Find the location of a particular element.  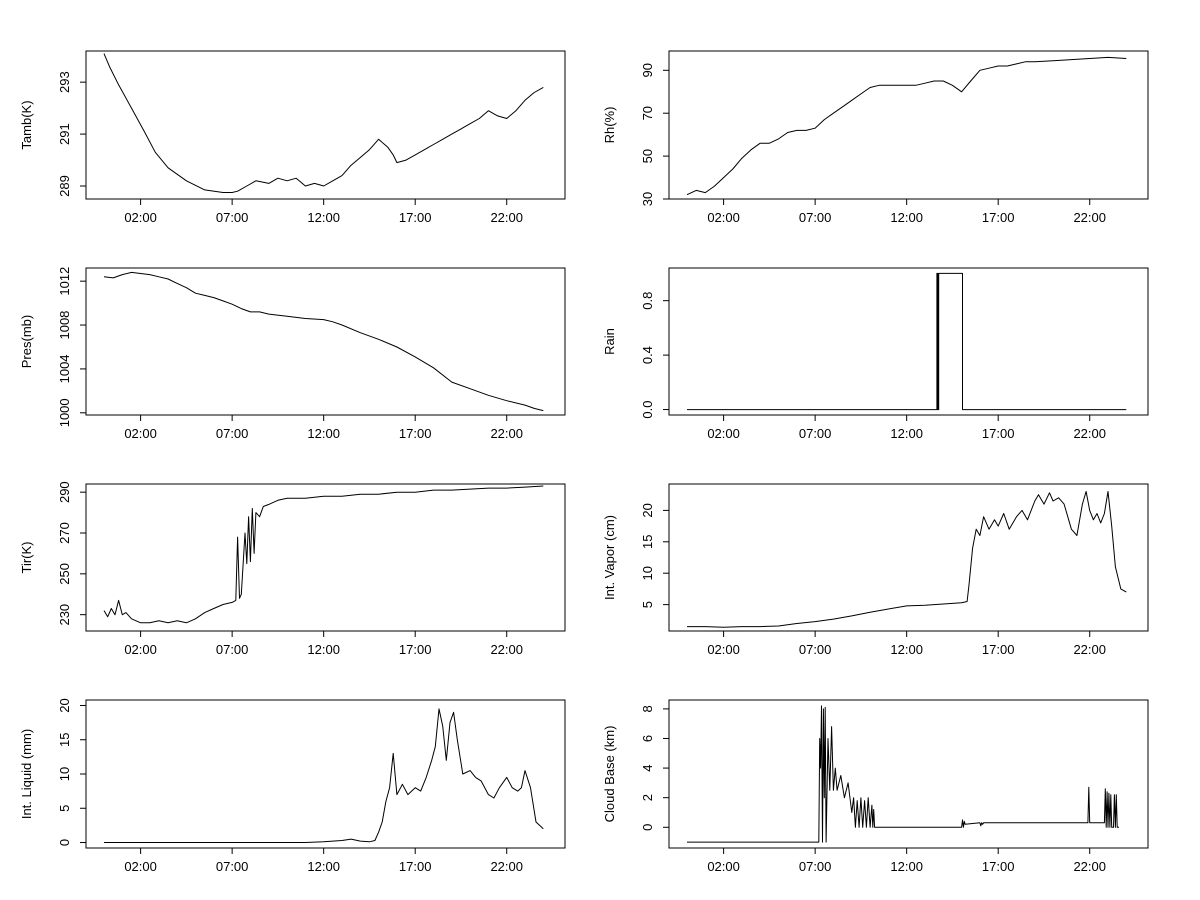

y-axis-label: Rh(%) is located at coordinates (609, 125).